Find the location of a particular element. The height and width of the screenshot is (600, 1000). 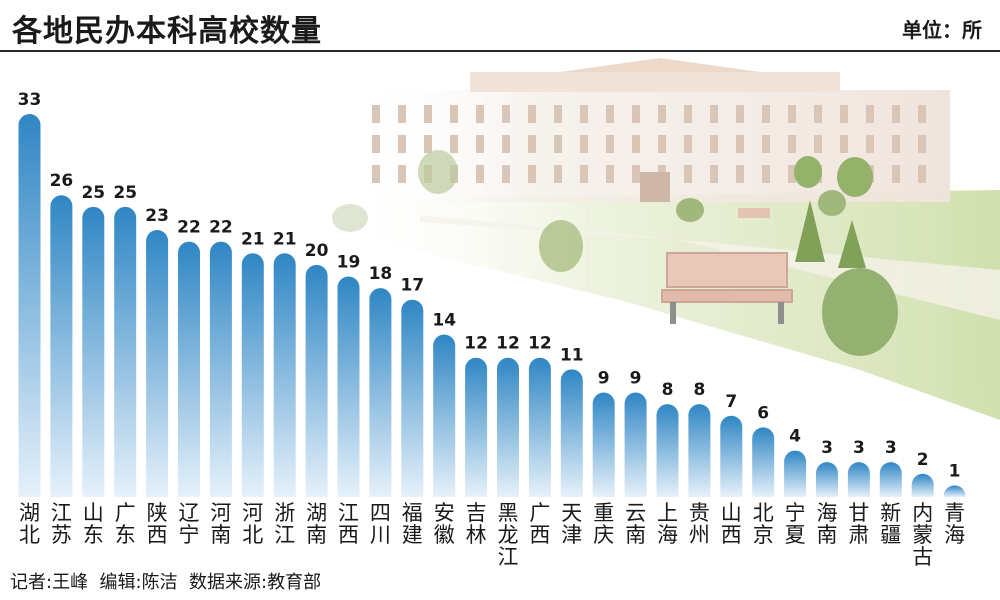

category-label: 湖南 is located at coordinates (316, 524).